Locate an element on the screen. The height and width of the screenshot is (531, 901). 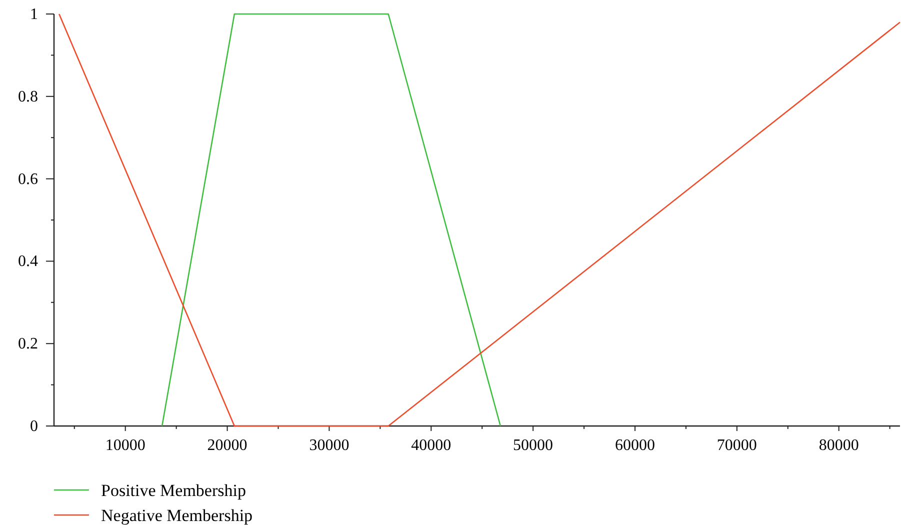
y-tick-label: 0 is located at coordinates (34, 426).